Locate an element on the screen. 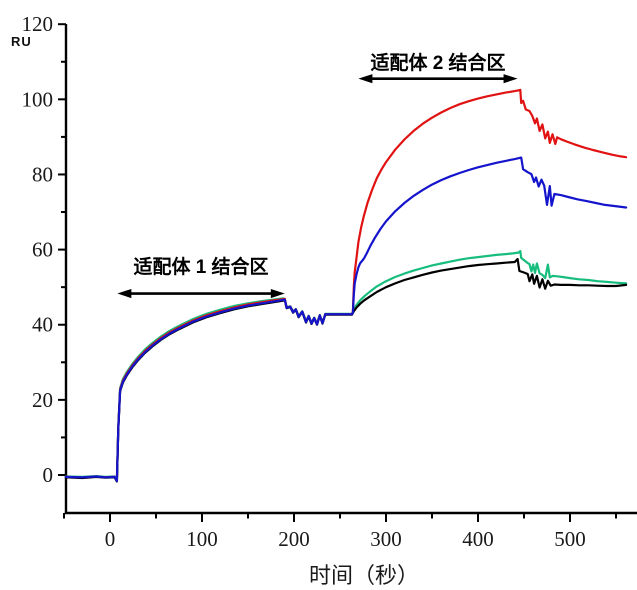 The image size is (637, 590). svg-text: 40 is located at coordinates (42, 325).